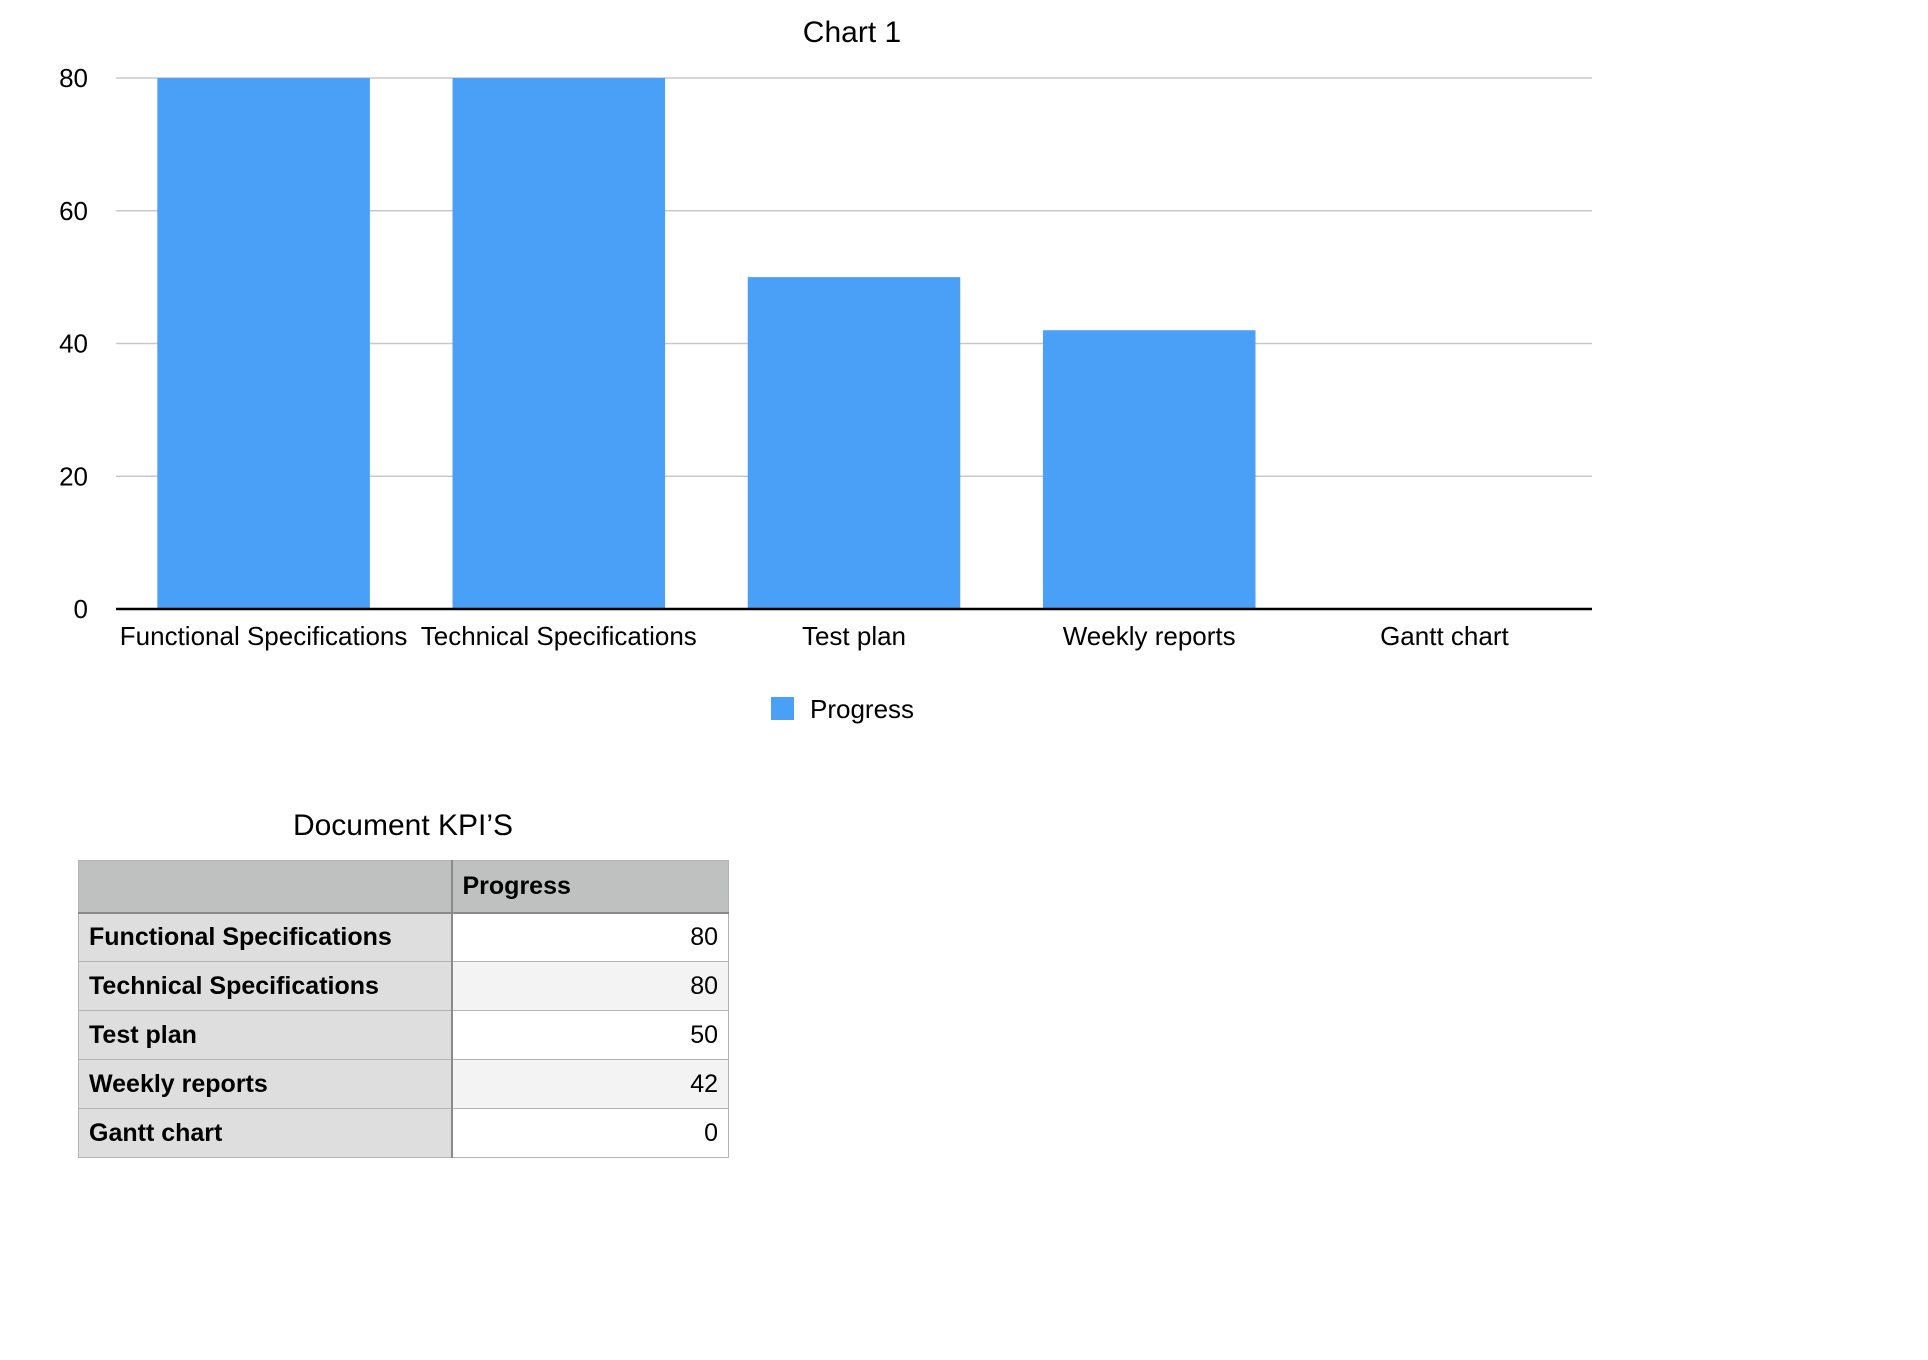 Image resolution: width=1928 pixels, height=1360 pixels. Describe the element at coordinates (590, 1035) in the screenshot. I see `table-row-value: 50` at that location.